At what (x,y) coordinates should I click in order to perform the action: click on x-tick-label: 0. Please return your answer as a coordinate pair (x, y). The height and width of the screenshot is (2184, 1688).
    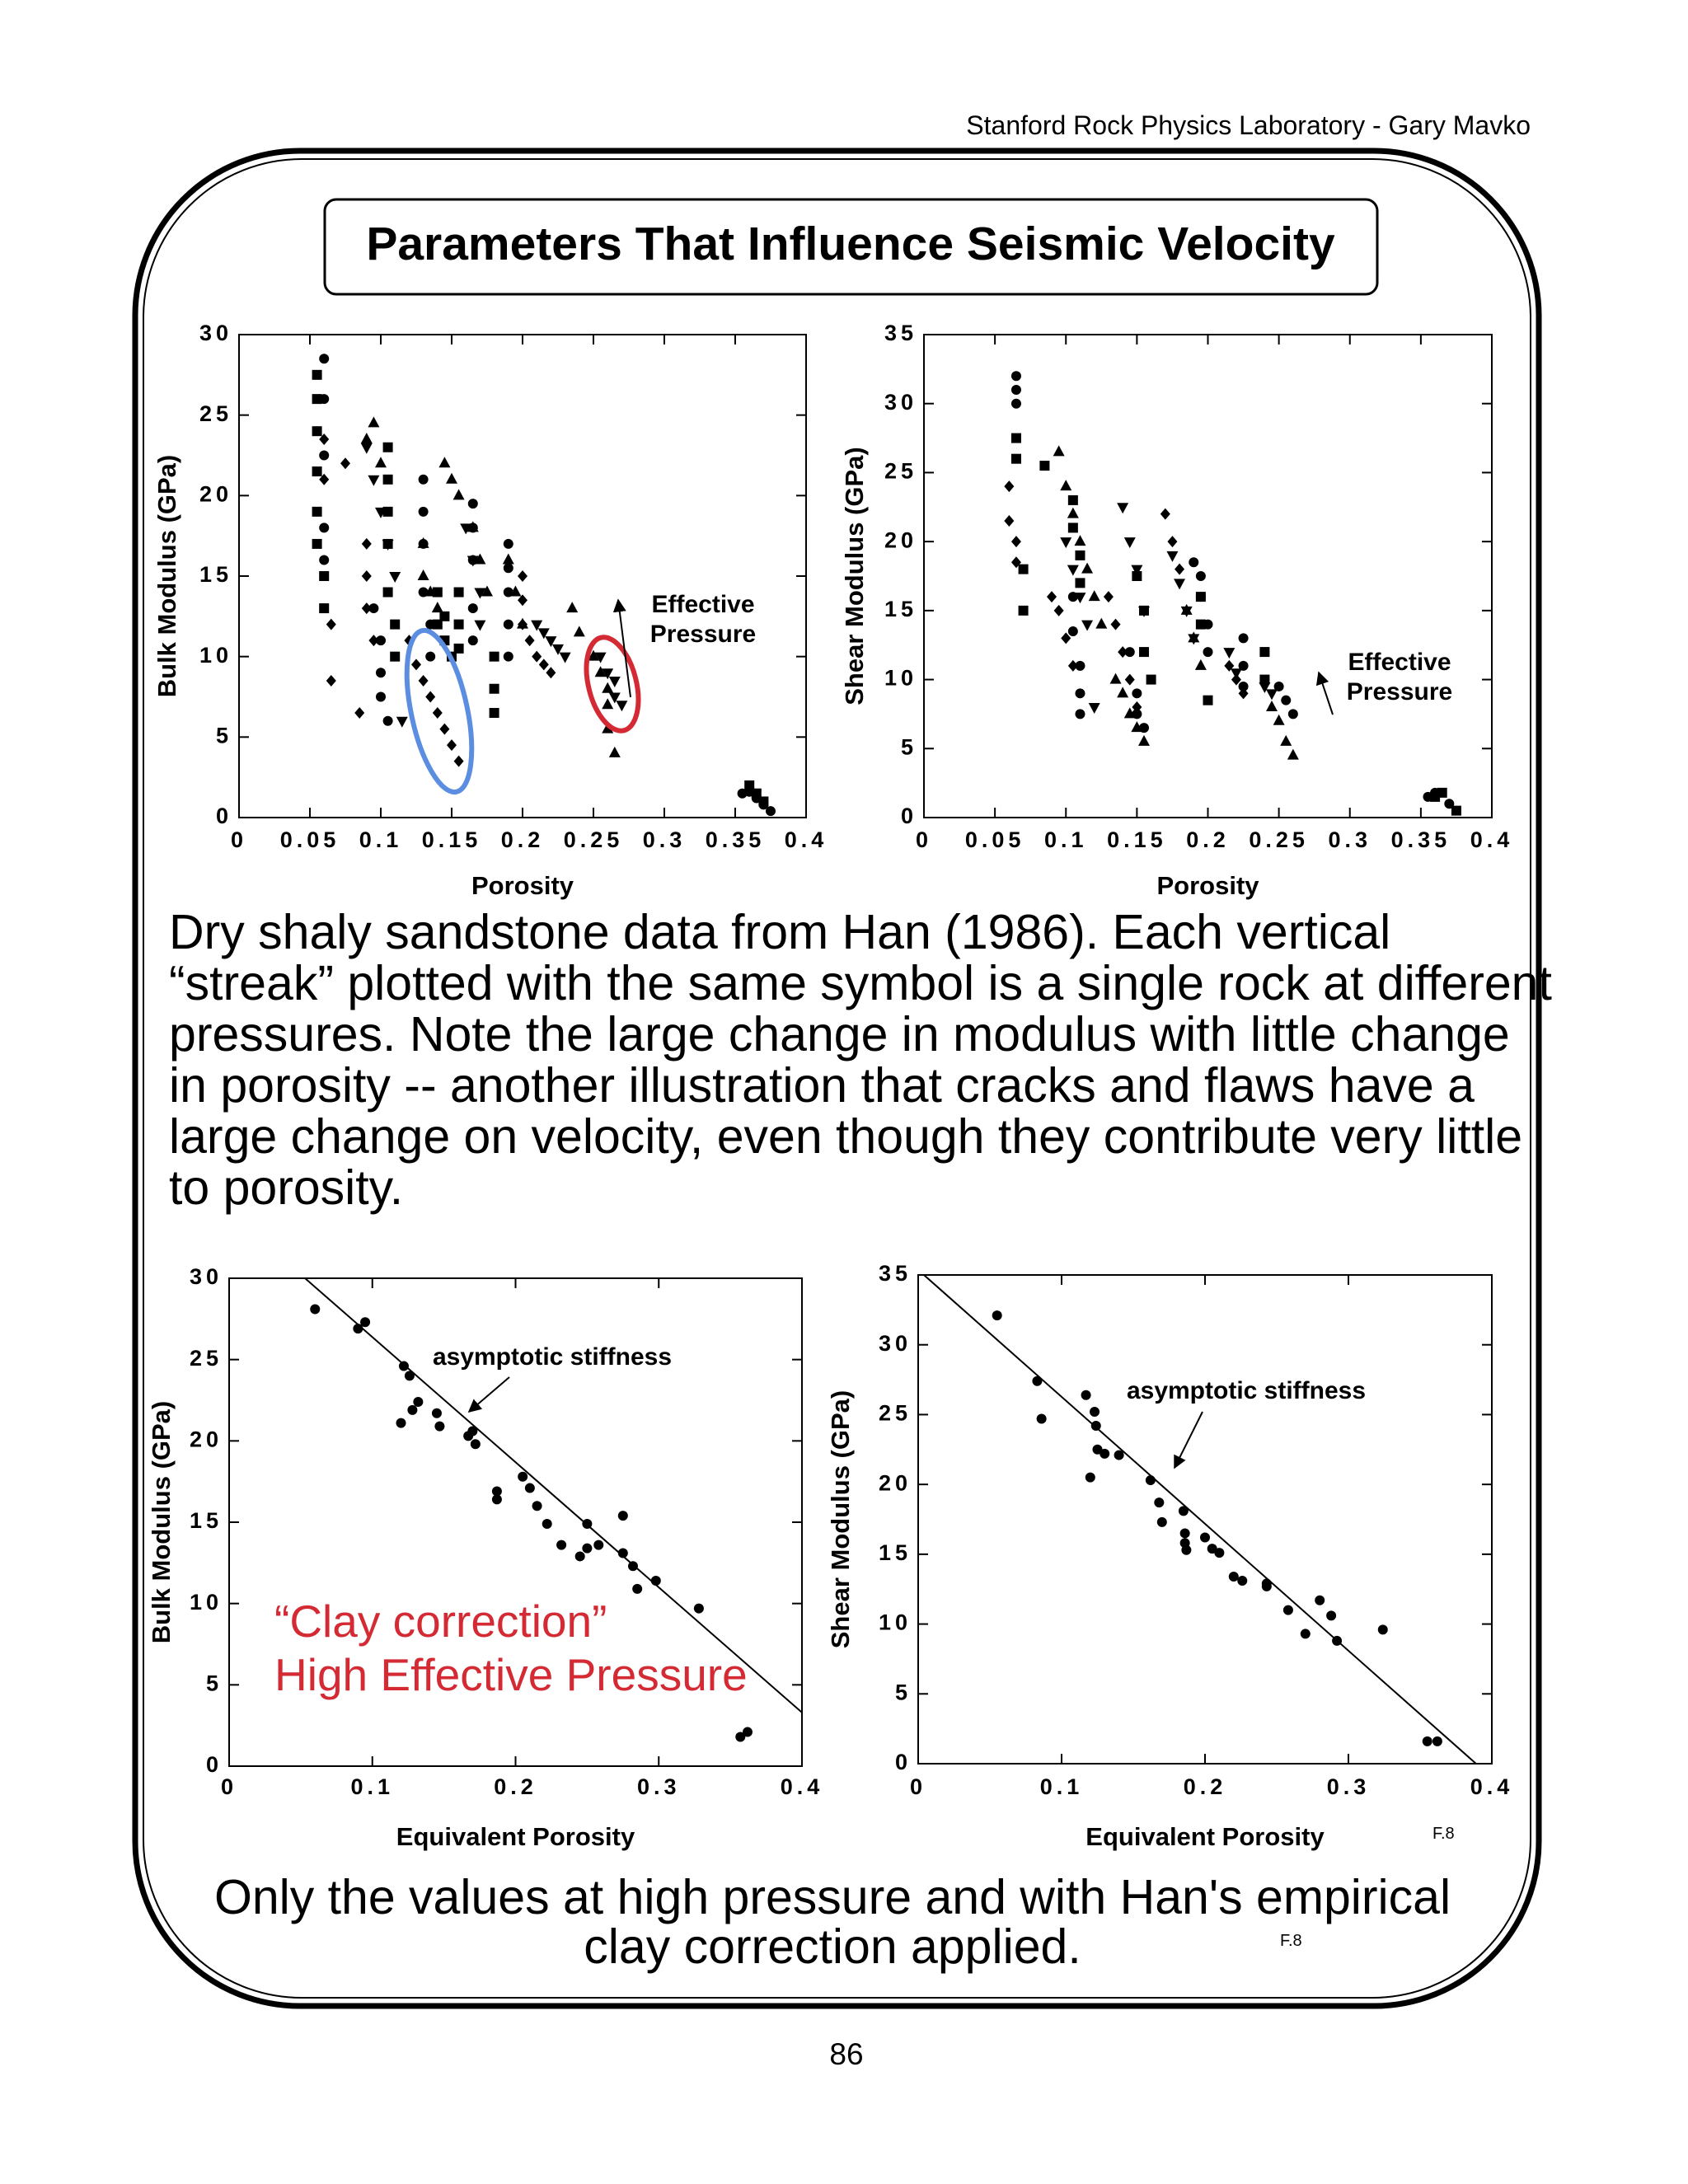
    Looking at the image, I should click on (924, 839).